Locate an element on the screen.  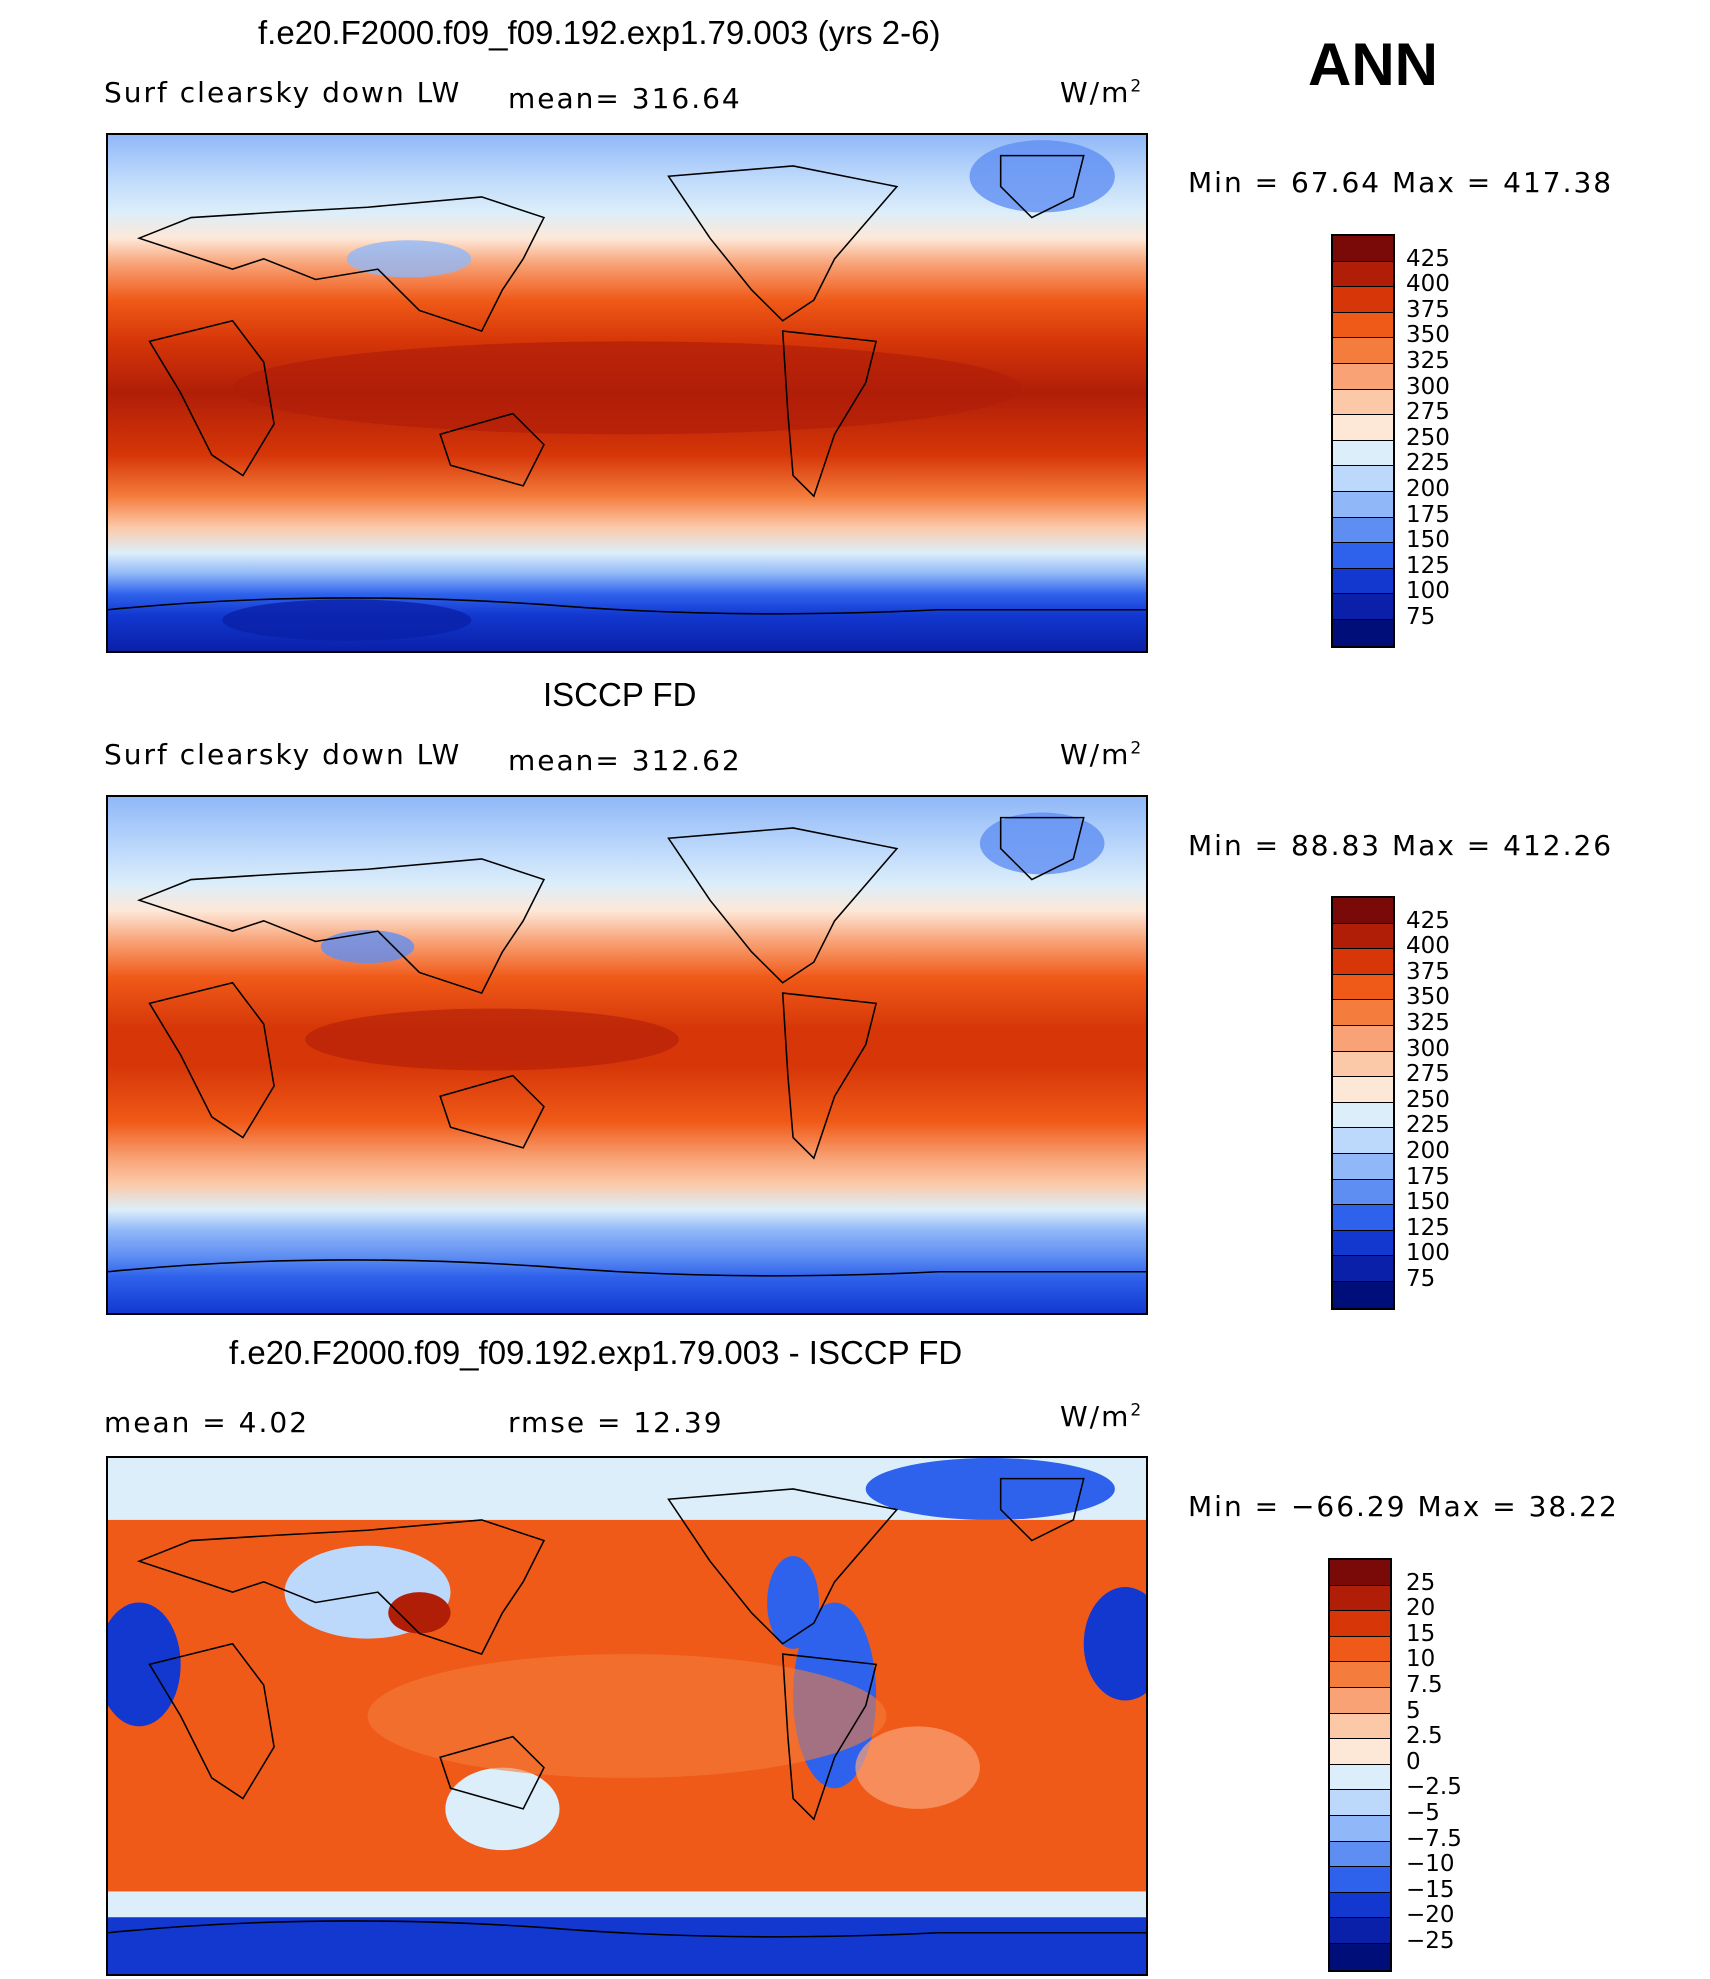
panel-3-colorbar is located at coordinates (1360, 1765).